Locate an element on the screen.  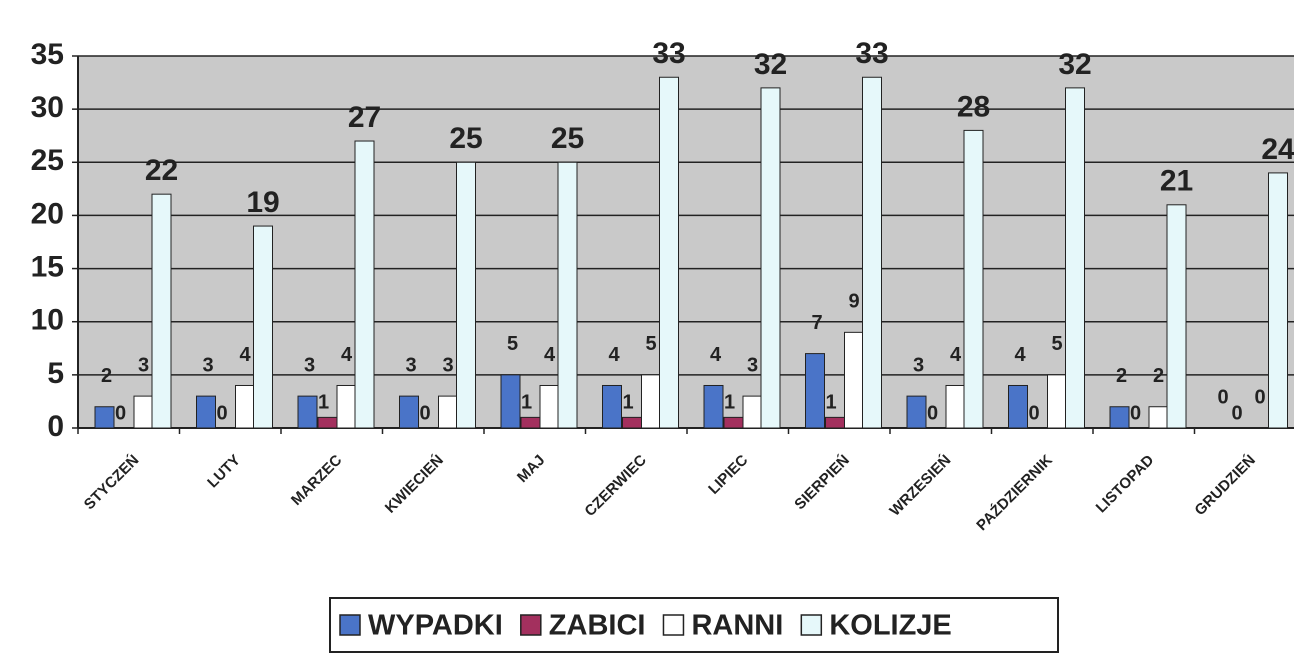
data-label: 24 is located at coordinates (1277, 149).